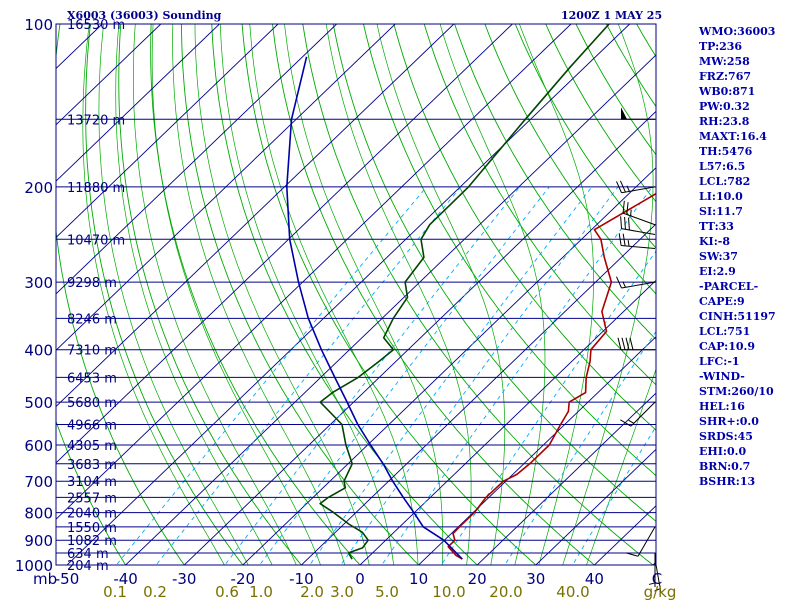 The width and height of the screenshot is (800, 600). Describe the element at coordinates (38, 446) in the screenshot. I see `pressure-tick-label: 600` at that location.